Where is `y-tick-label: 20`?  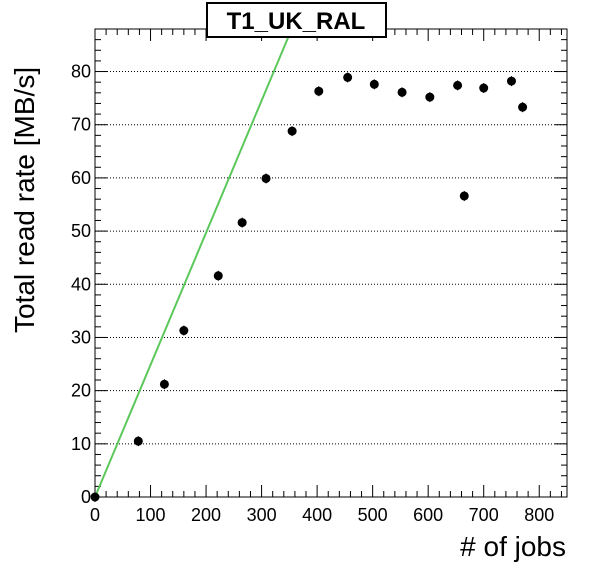
y-tick-label: 20 is located at coordinates (81, 391).